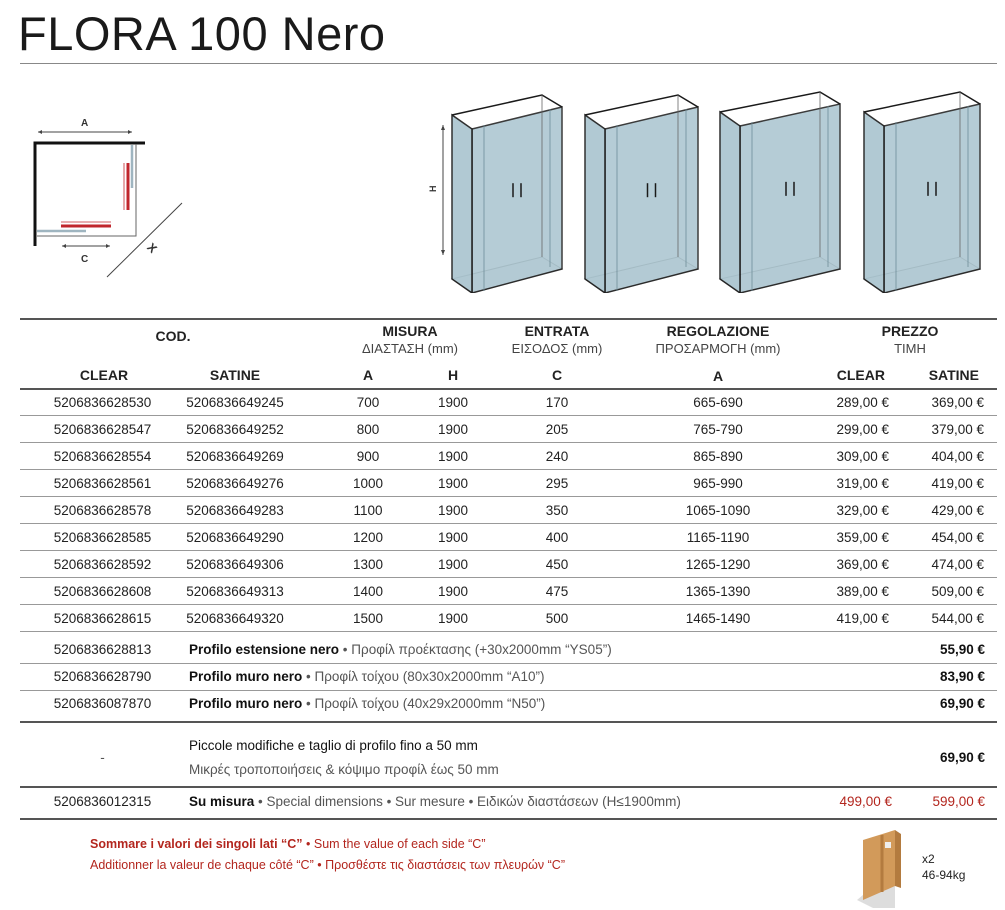  I want to click on size-a: 1300, so click(368, 564).